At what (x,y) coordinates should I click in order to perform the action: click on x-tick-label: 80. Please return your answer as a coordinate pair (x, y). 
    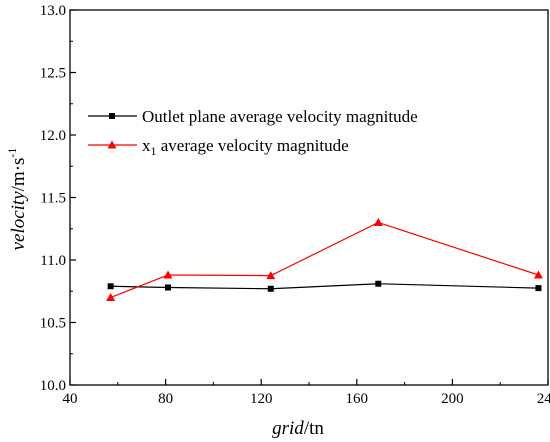
    Looking at the image, I should click on (165, 399).